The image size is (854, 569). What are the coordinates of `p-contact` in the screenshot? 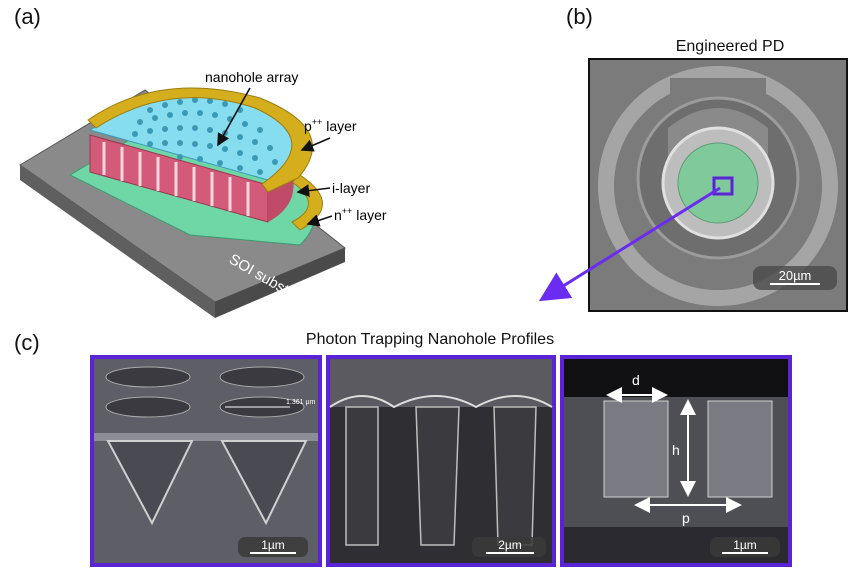 It's located at (200, 140).